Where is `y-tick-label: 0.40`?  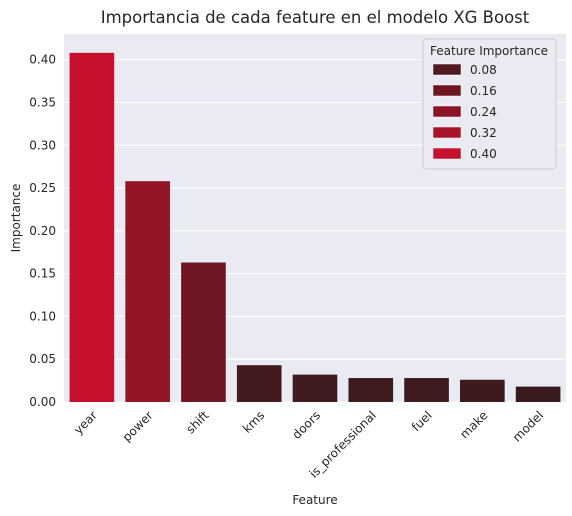 y-tick-label: 0.40 is located at coordinates (42, 60).